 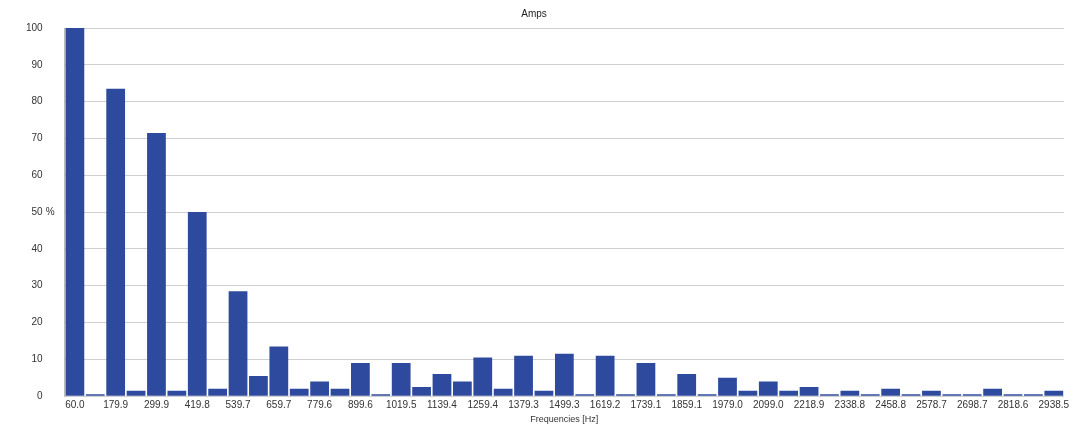 What do you see at coordinates (320, 404) in the screenshot?
I see `x-tick-label: 779.6` at bounding box center [320, 404].